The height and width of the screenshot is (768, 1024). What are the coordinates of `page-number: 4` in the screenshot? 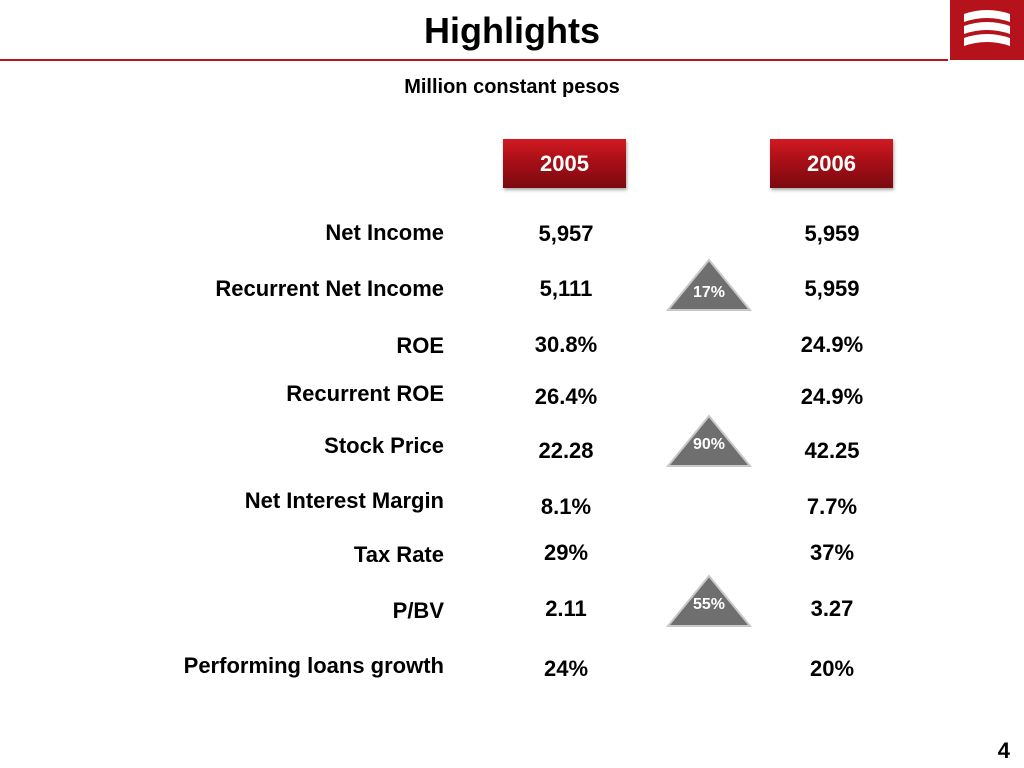 It's located at (1003, 750).